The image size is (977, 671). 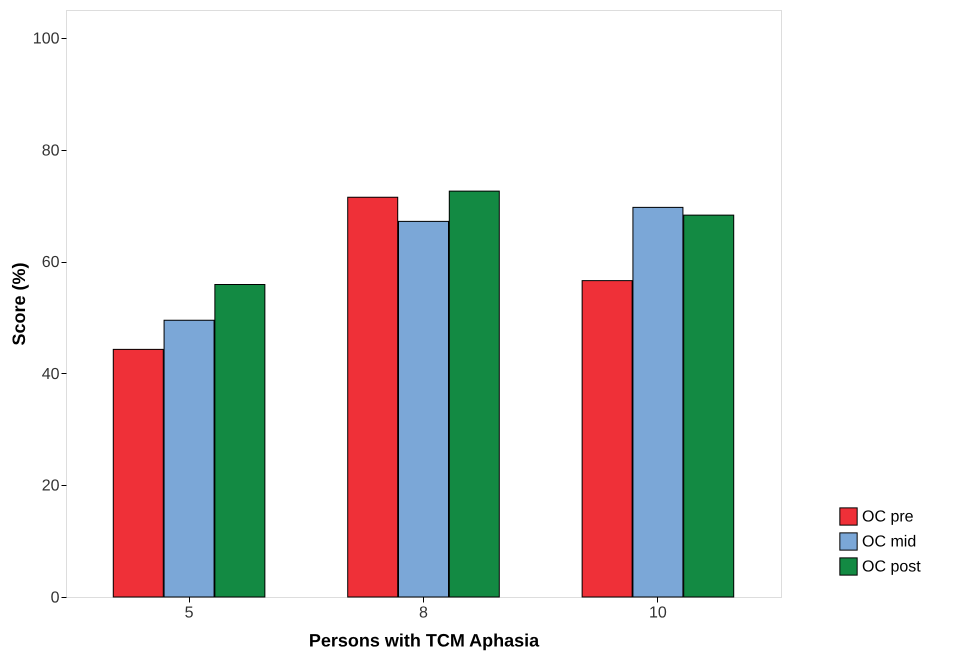 What do you see at coordinates (892, 567) in the screenshot?
I see `legend-label: OC post` at bounding box center [892, 567].